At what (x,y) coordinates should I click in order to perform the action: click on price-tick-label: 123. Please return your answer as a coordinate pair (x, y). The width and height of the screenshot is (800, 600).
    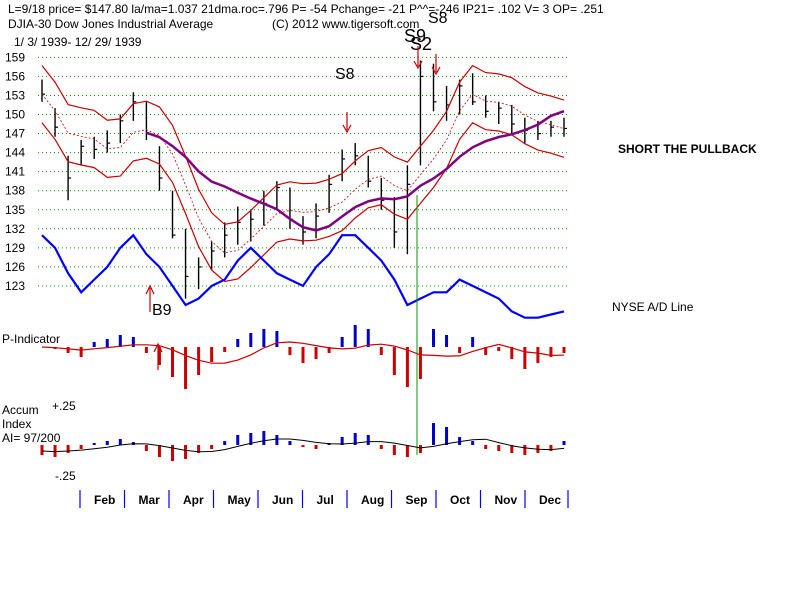
    Looking at the image, I should click on (15, 286).